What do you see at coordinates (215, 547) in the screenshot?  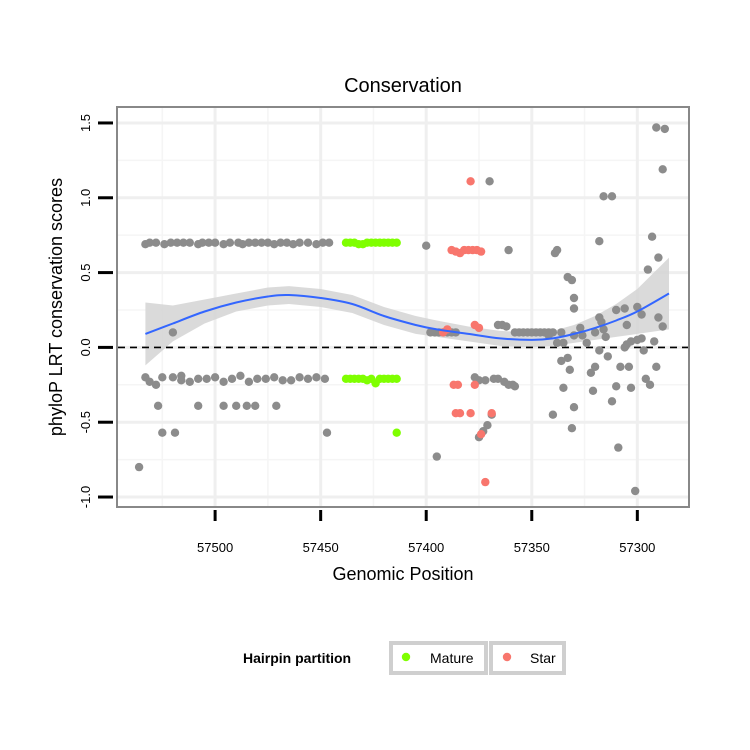 I see `x-tick-label: 57500` at bounding box center [215, 547].